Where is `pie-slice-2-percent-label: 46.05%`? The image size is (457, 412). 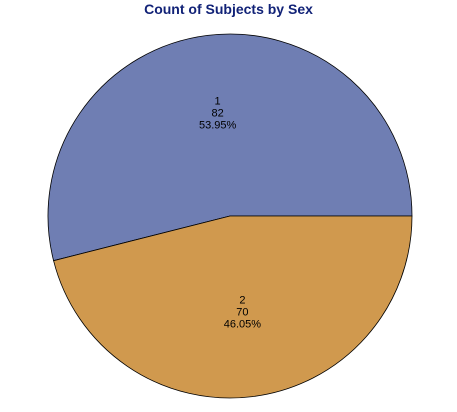
pie-slice-2-percent-label: 46.05% is located at coordinates (243, 324).